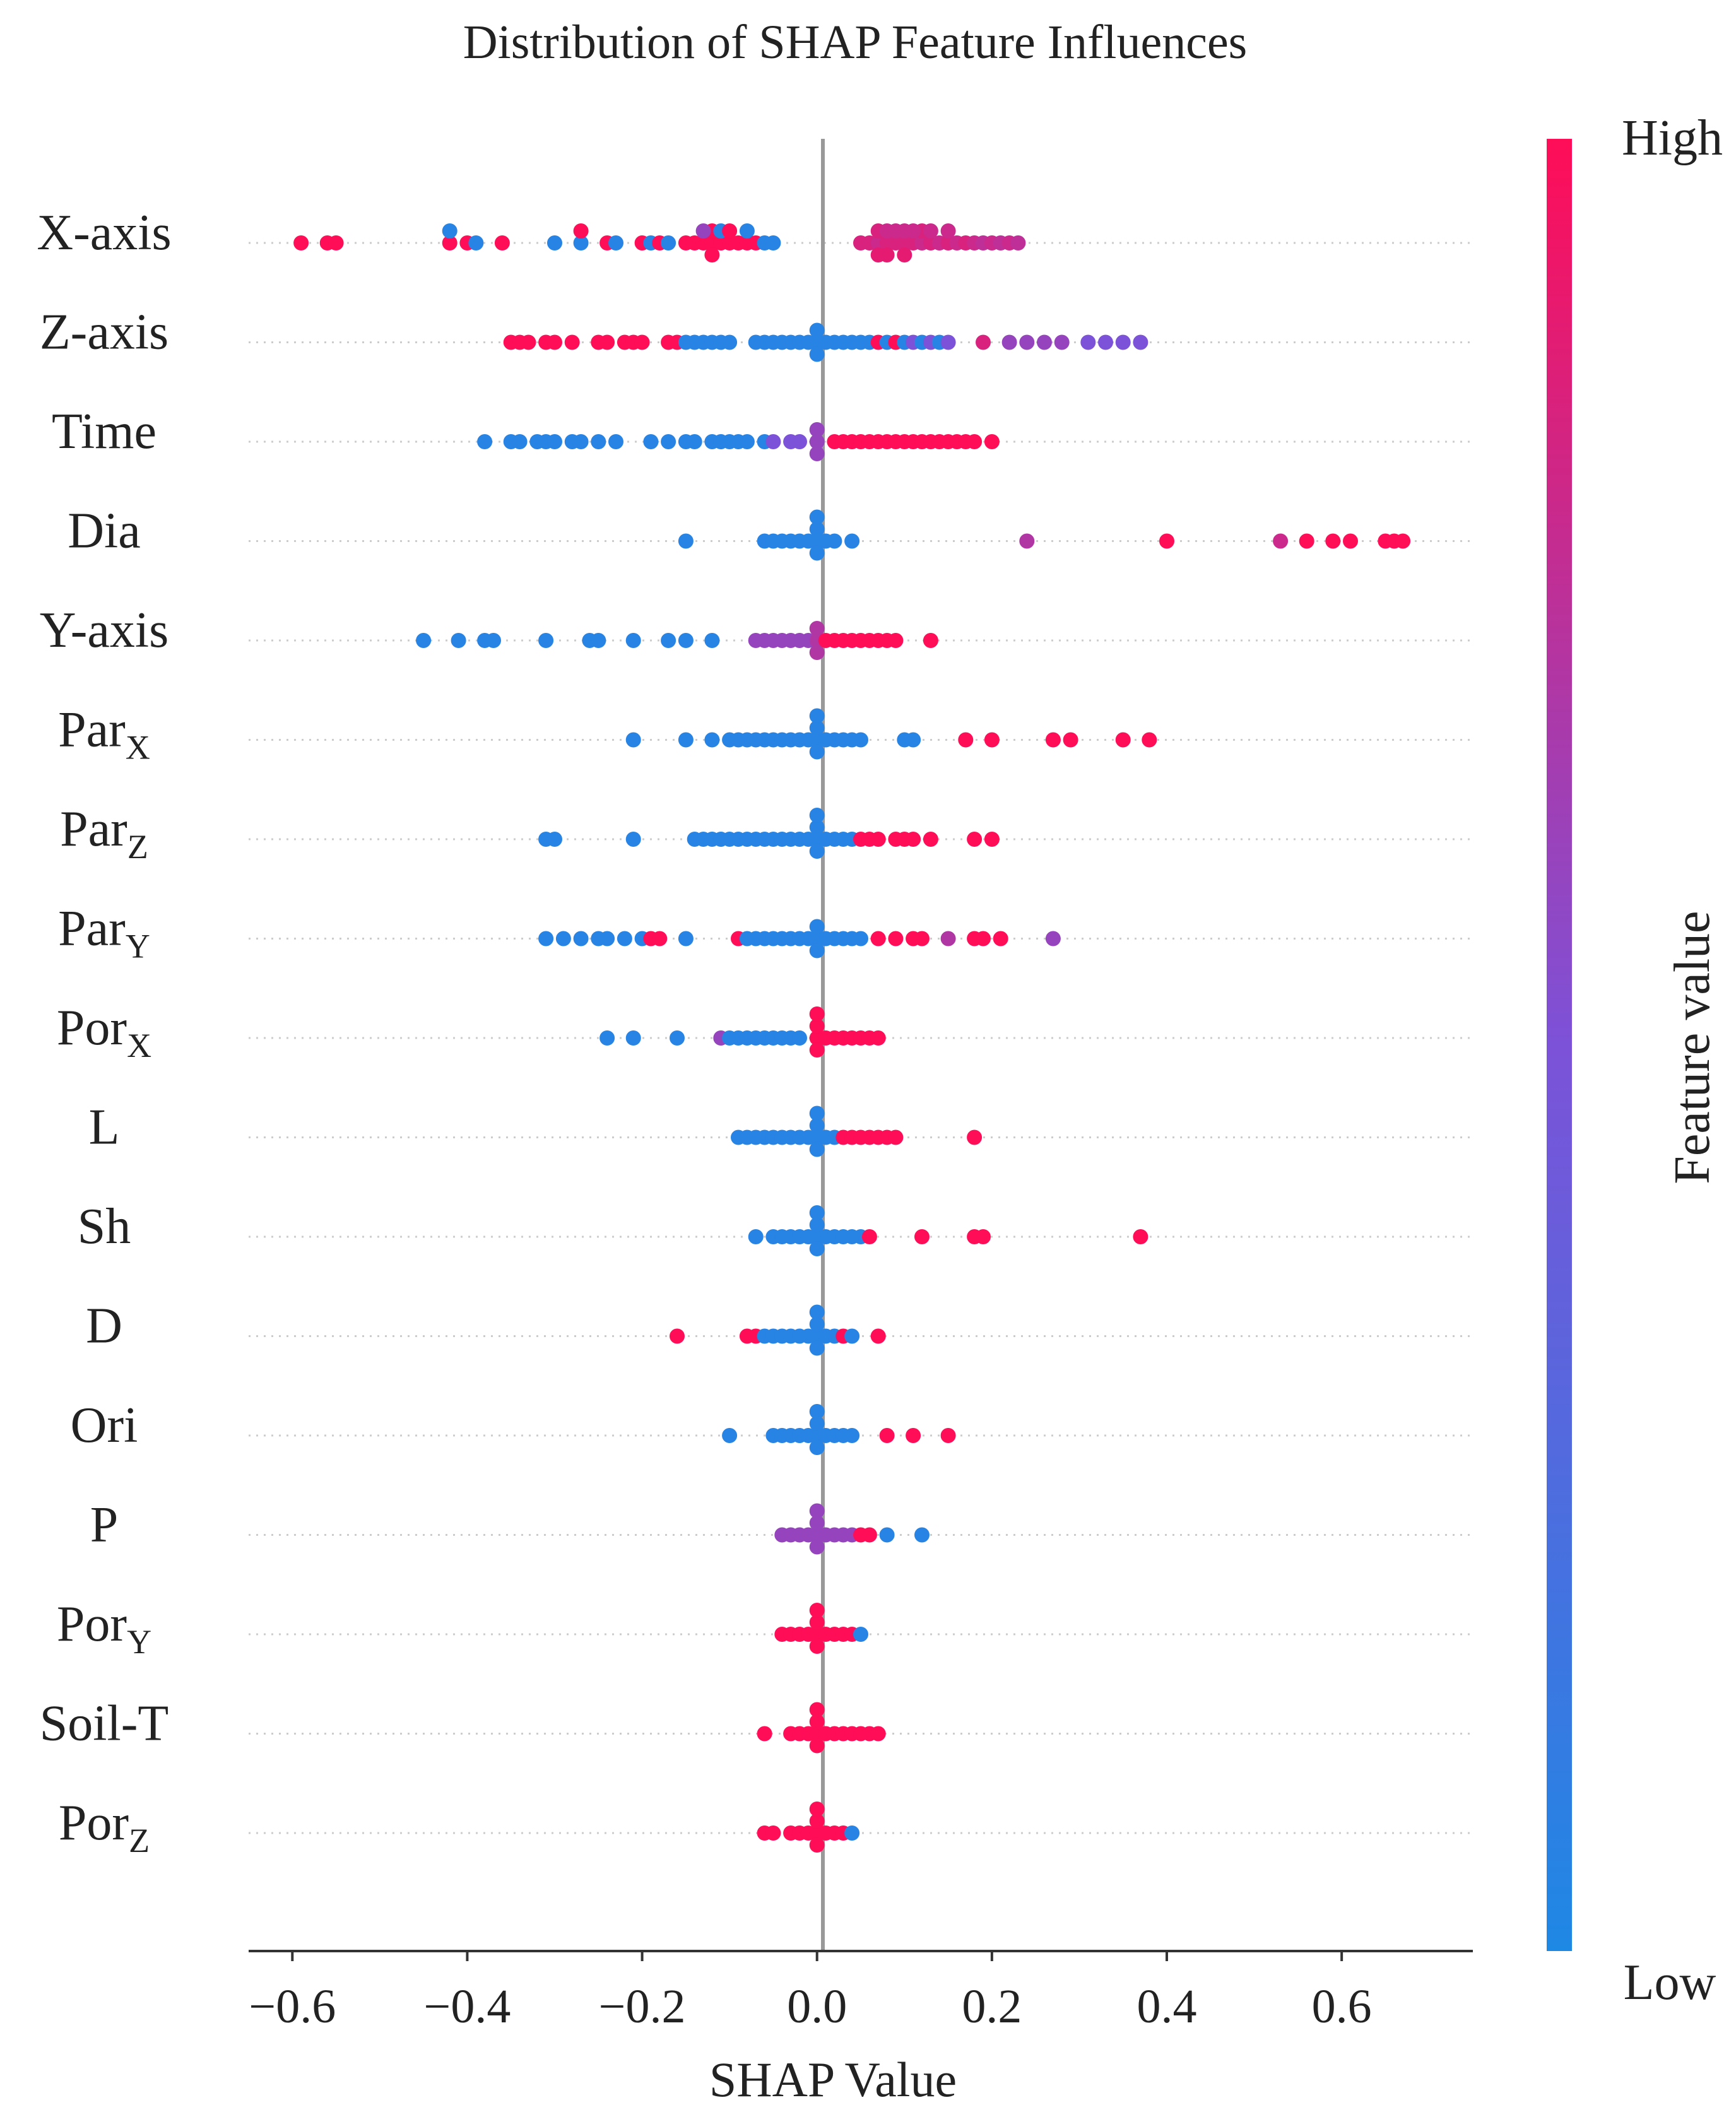 The width and height of the screenshot is (1736, 2117). What do you see at coordinates (1692, 1047) in the screenshot?
I see `colorbar-title: Feature value` at bounding box center [1692, 1047].